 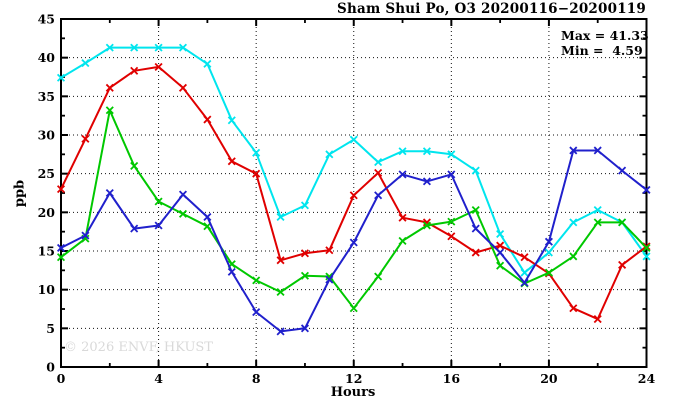 I want to click on y-tick-label-25: 25, so click(x=46, y=173).